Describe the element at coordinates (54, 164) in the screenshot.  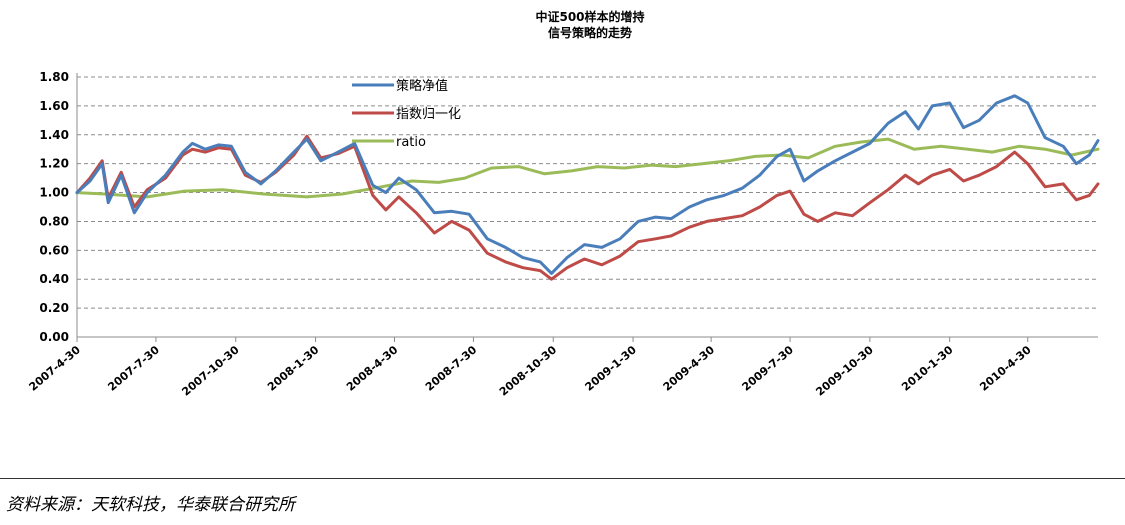
I see `y-tick-label: 1.20` at that location.